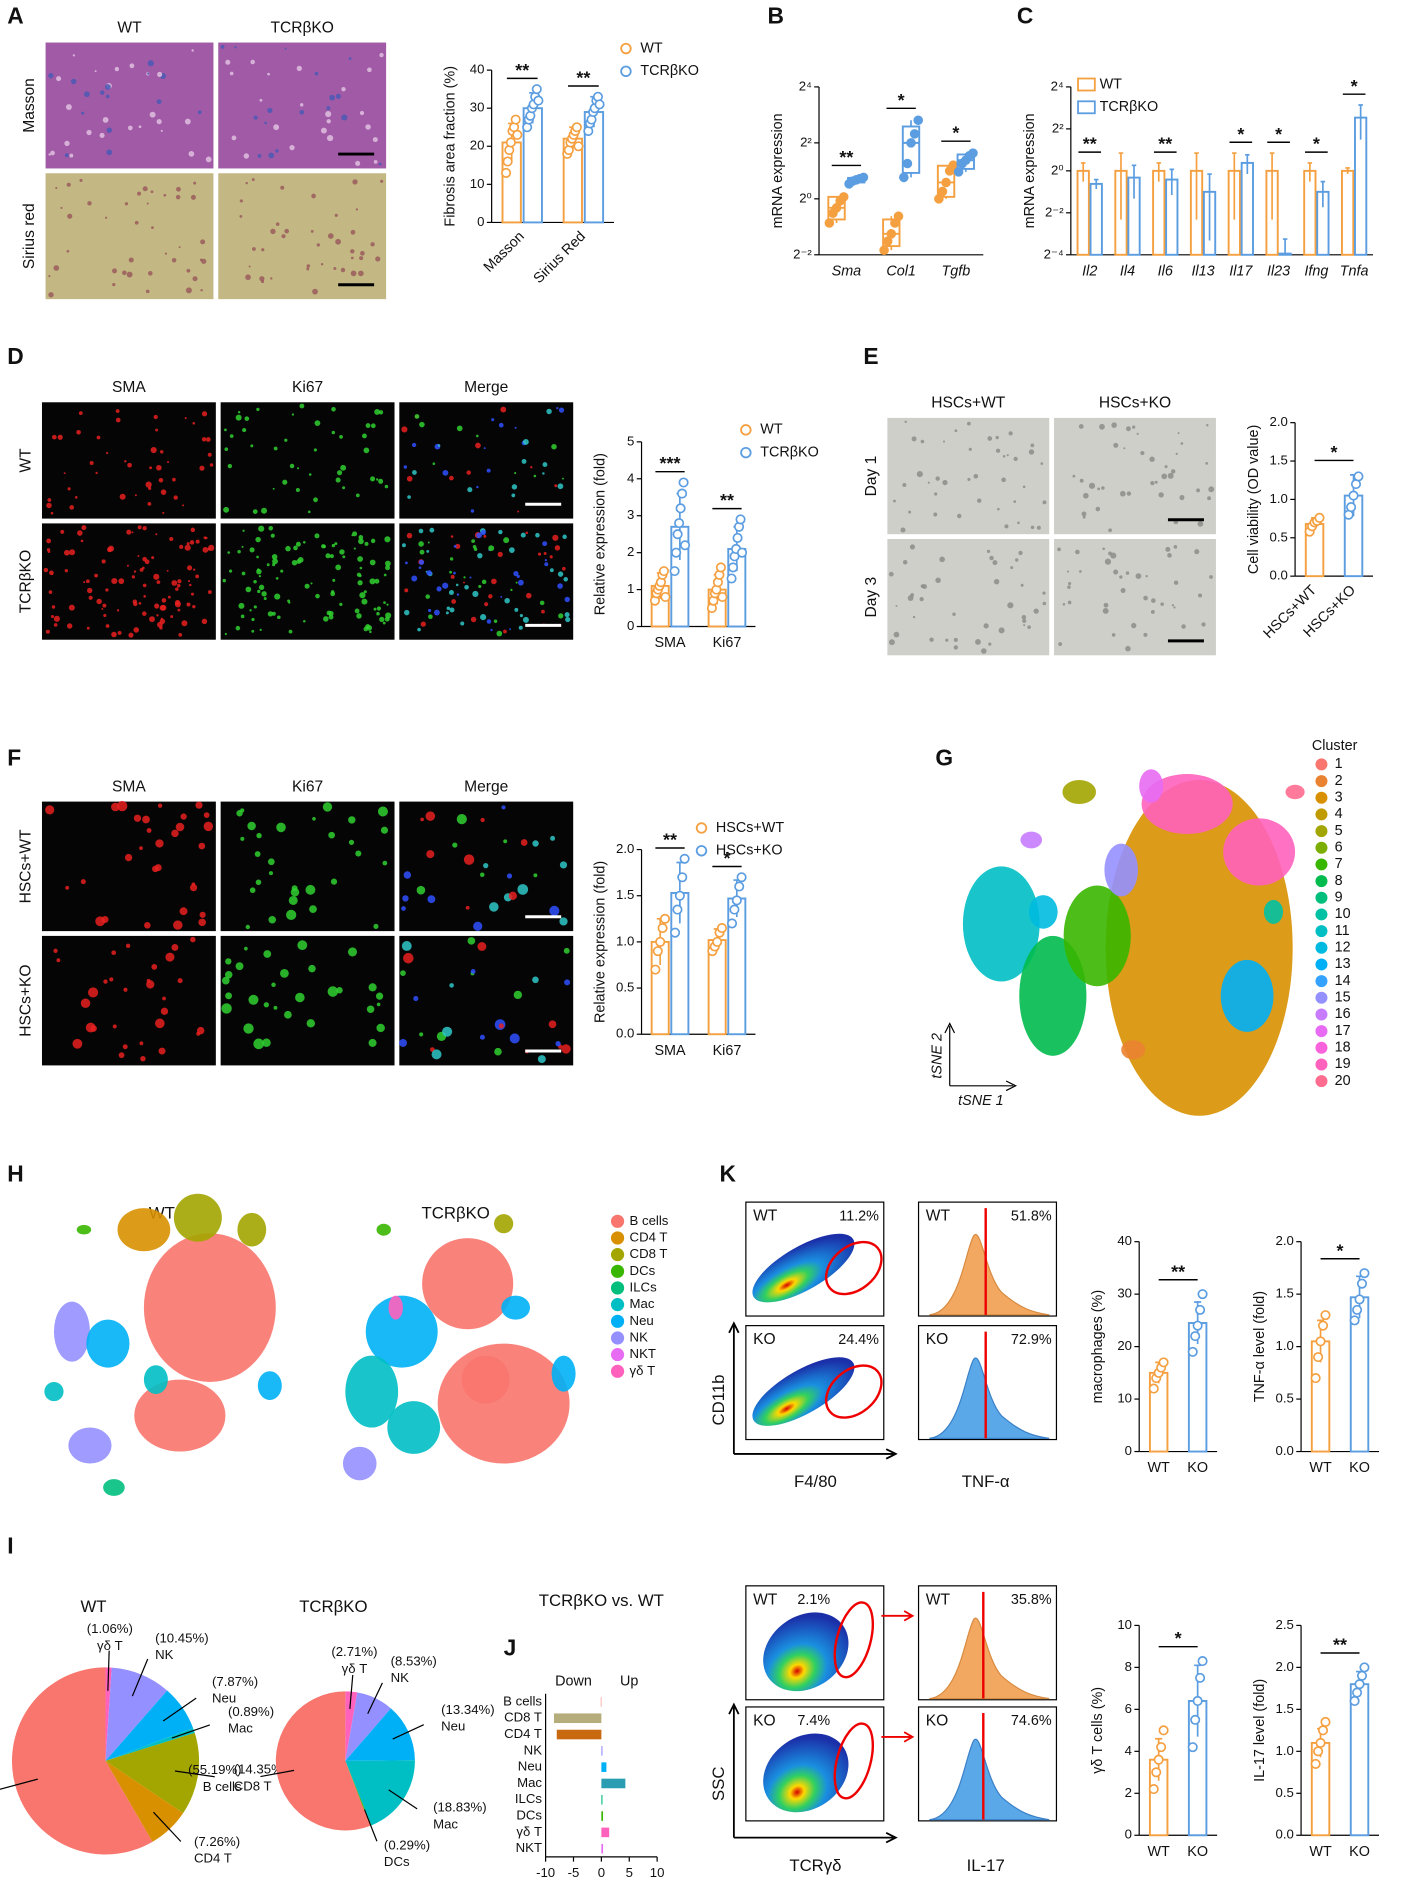 The height and width of the screenshot is (1885, 1403). What do you see at coordinates (1339, 764) in the screenshot?
I see `legend-label: 1` at bounding box center [1339, 764].